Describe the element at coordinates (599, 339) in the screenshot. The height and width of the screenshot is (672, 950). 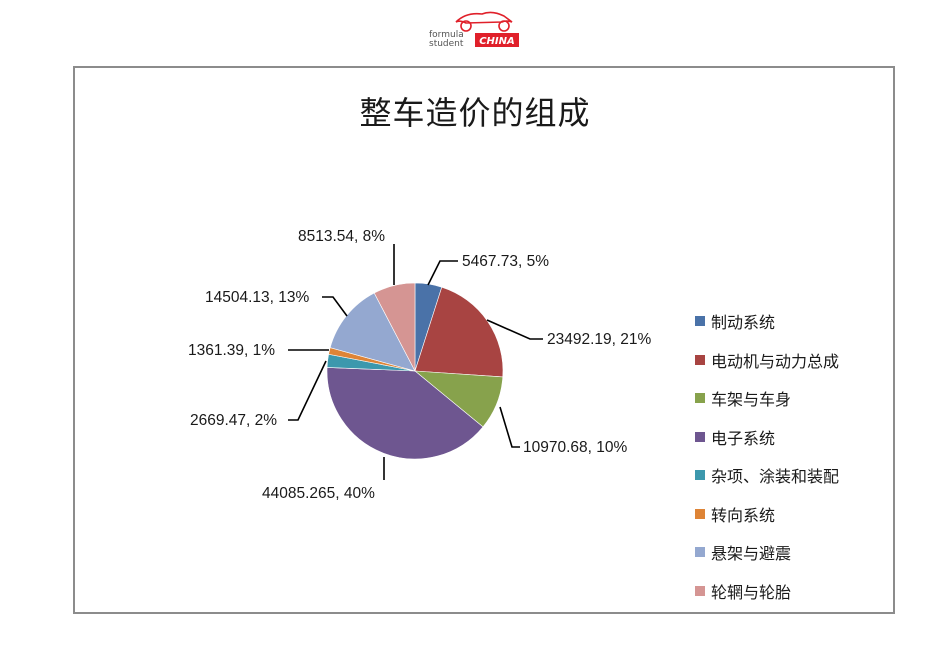
I see `data-label-1: 23492.19, 21%` at that location.